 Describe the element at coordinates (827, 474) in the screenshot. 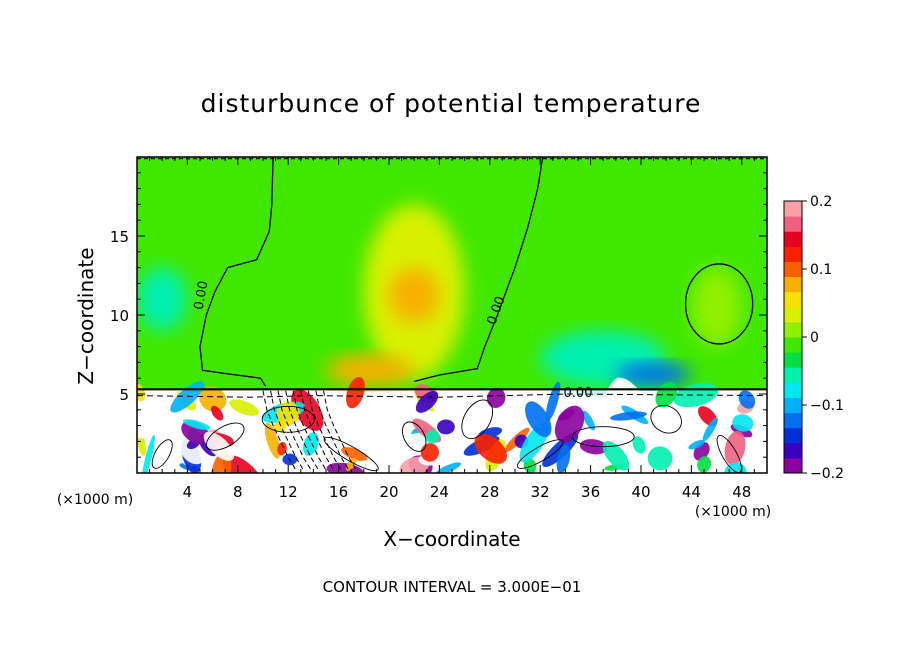

I see `colorbar-tick-label: −0.2` at that location.